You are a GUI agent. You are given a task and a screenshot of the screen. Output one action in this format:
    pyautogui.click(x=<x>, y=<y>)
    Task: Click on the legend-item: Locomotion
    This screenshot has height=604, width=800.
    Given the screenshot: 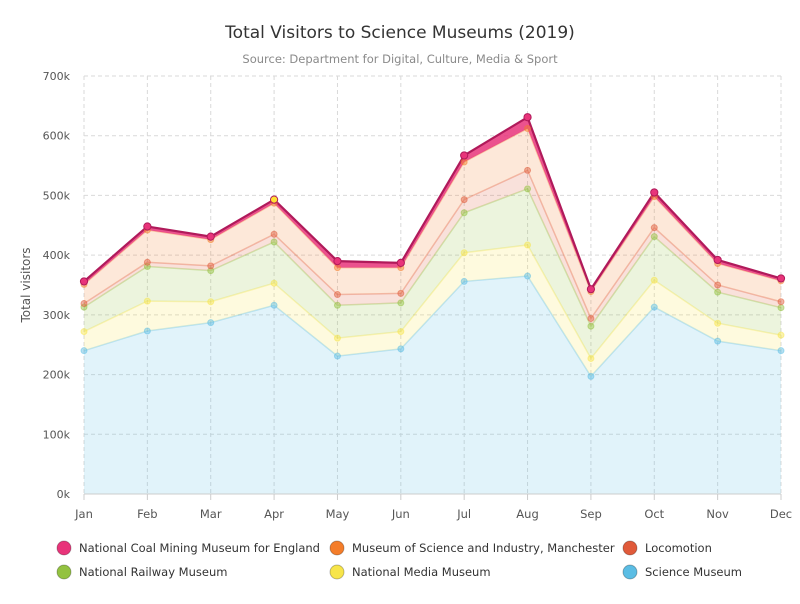 What is the action you would take?
    pyautogui.click(x=667, y=548)
    